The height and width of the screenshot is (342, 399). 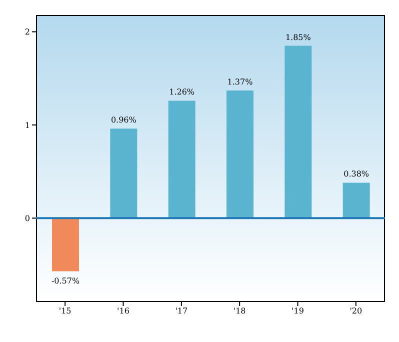 I want to click on data-label: 0.96%, so click(x=123, y=120).